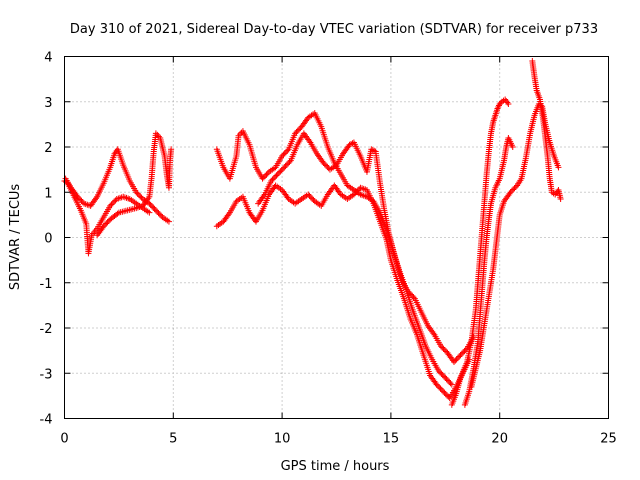 This screenshot has width=640, height=480. Describe the element at coordinates (499, 439) in the screenshot. I see `x-tick-label: 20` at that location.